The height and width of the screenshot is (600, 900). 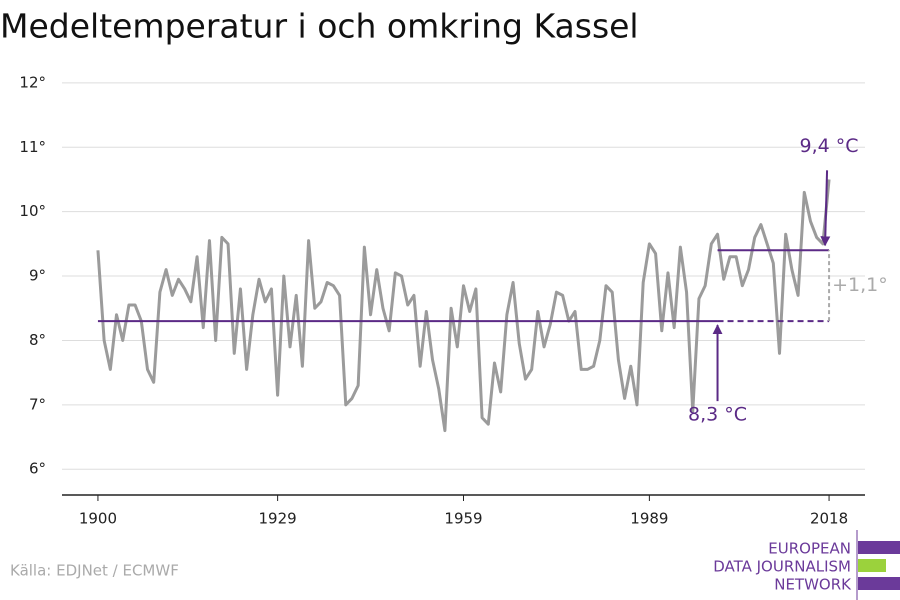 I want to click on y-tick-label: 10°, so click(x=32, y=211).